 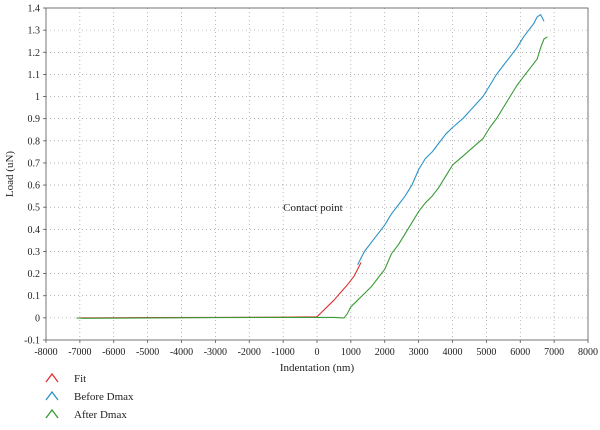 I want to click on x-axis-label: Indentation (nm), so click(x=317, y=368).